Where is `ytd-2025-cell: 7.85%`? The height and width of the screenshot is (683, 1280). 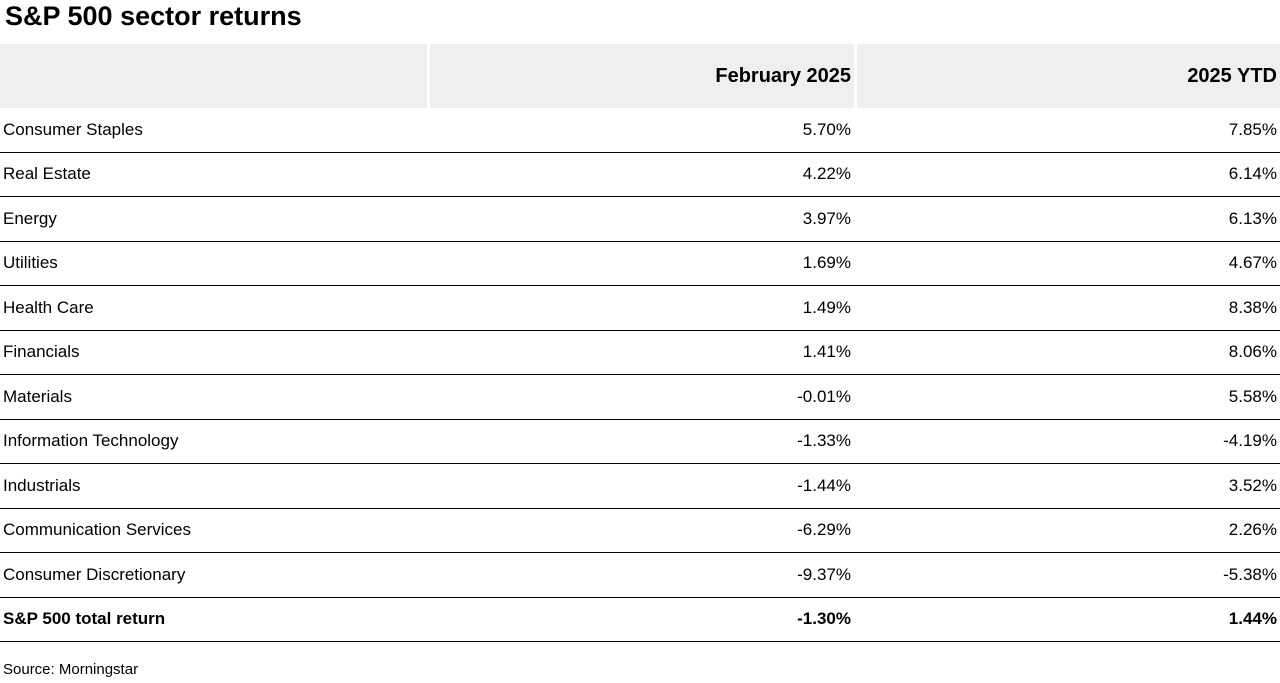 ytd-2025-cell: 7.85% is located at coordinates (1067, 130).